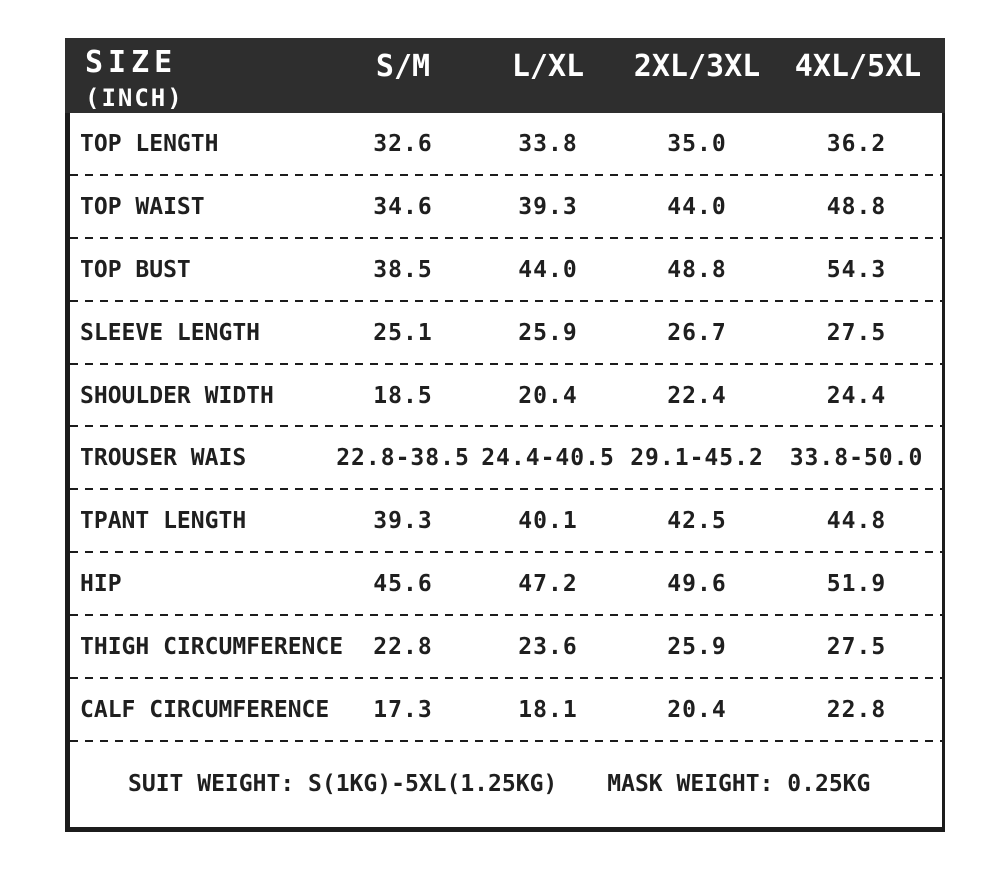 The height and width of the screenshot is (886, 1000). I want to click on mask-weight-note: MASK WEIGHT: 0.25KG, so click(739, 784).